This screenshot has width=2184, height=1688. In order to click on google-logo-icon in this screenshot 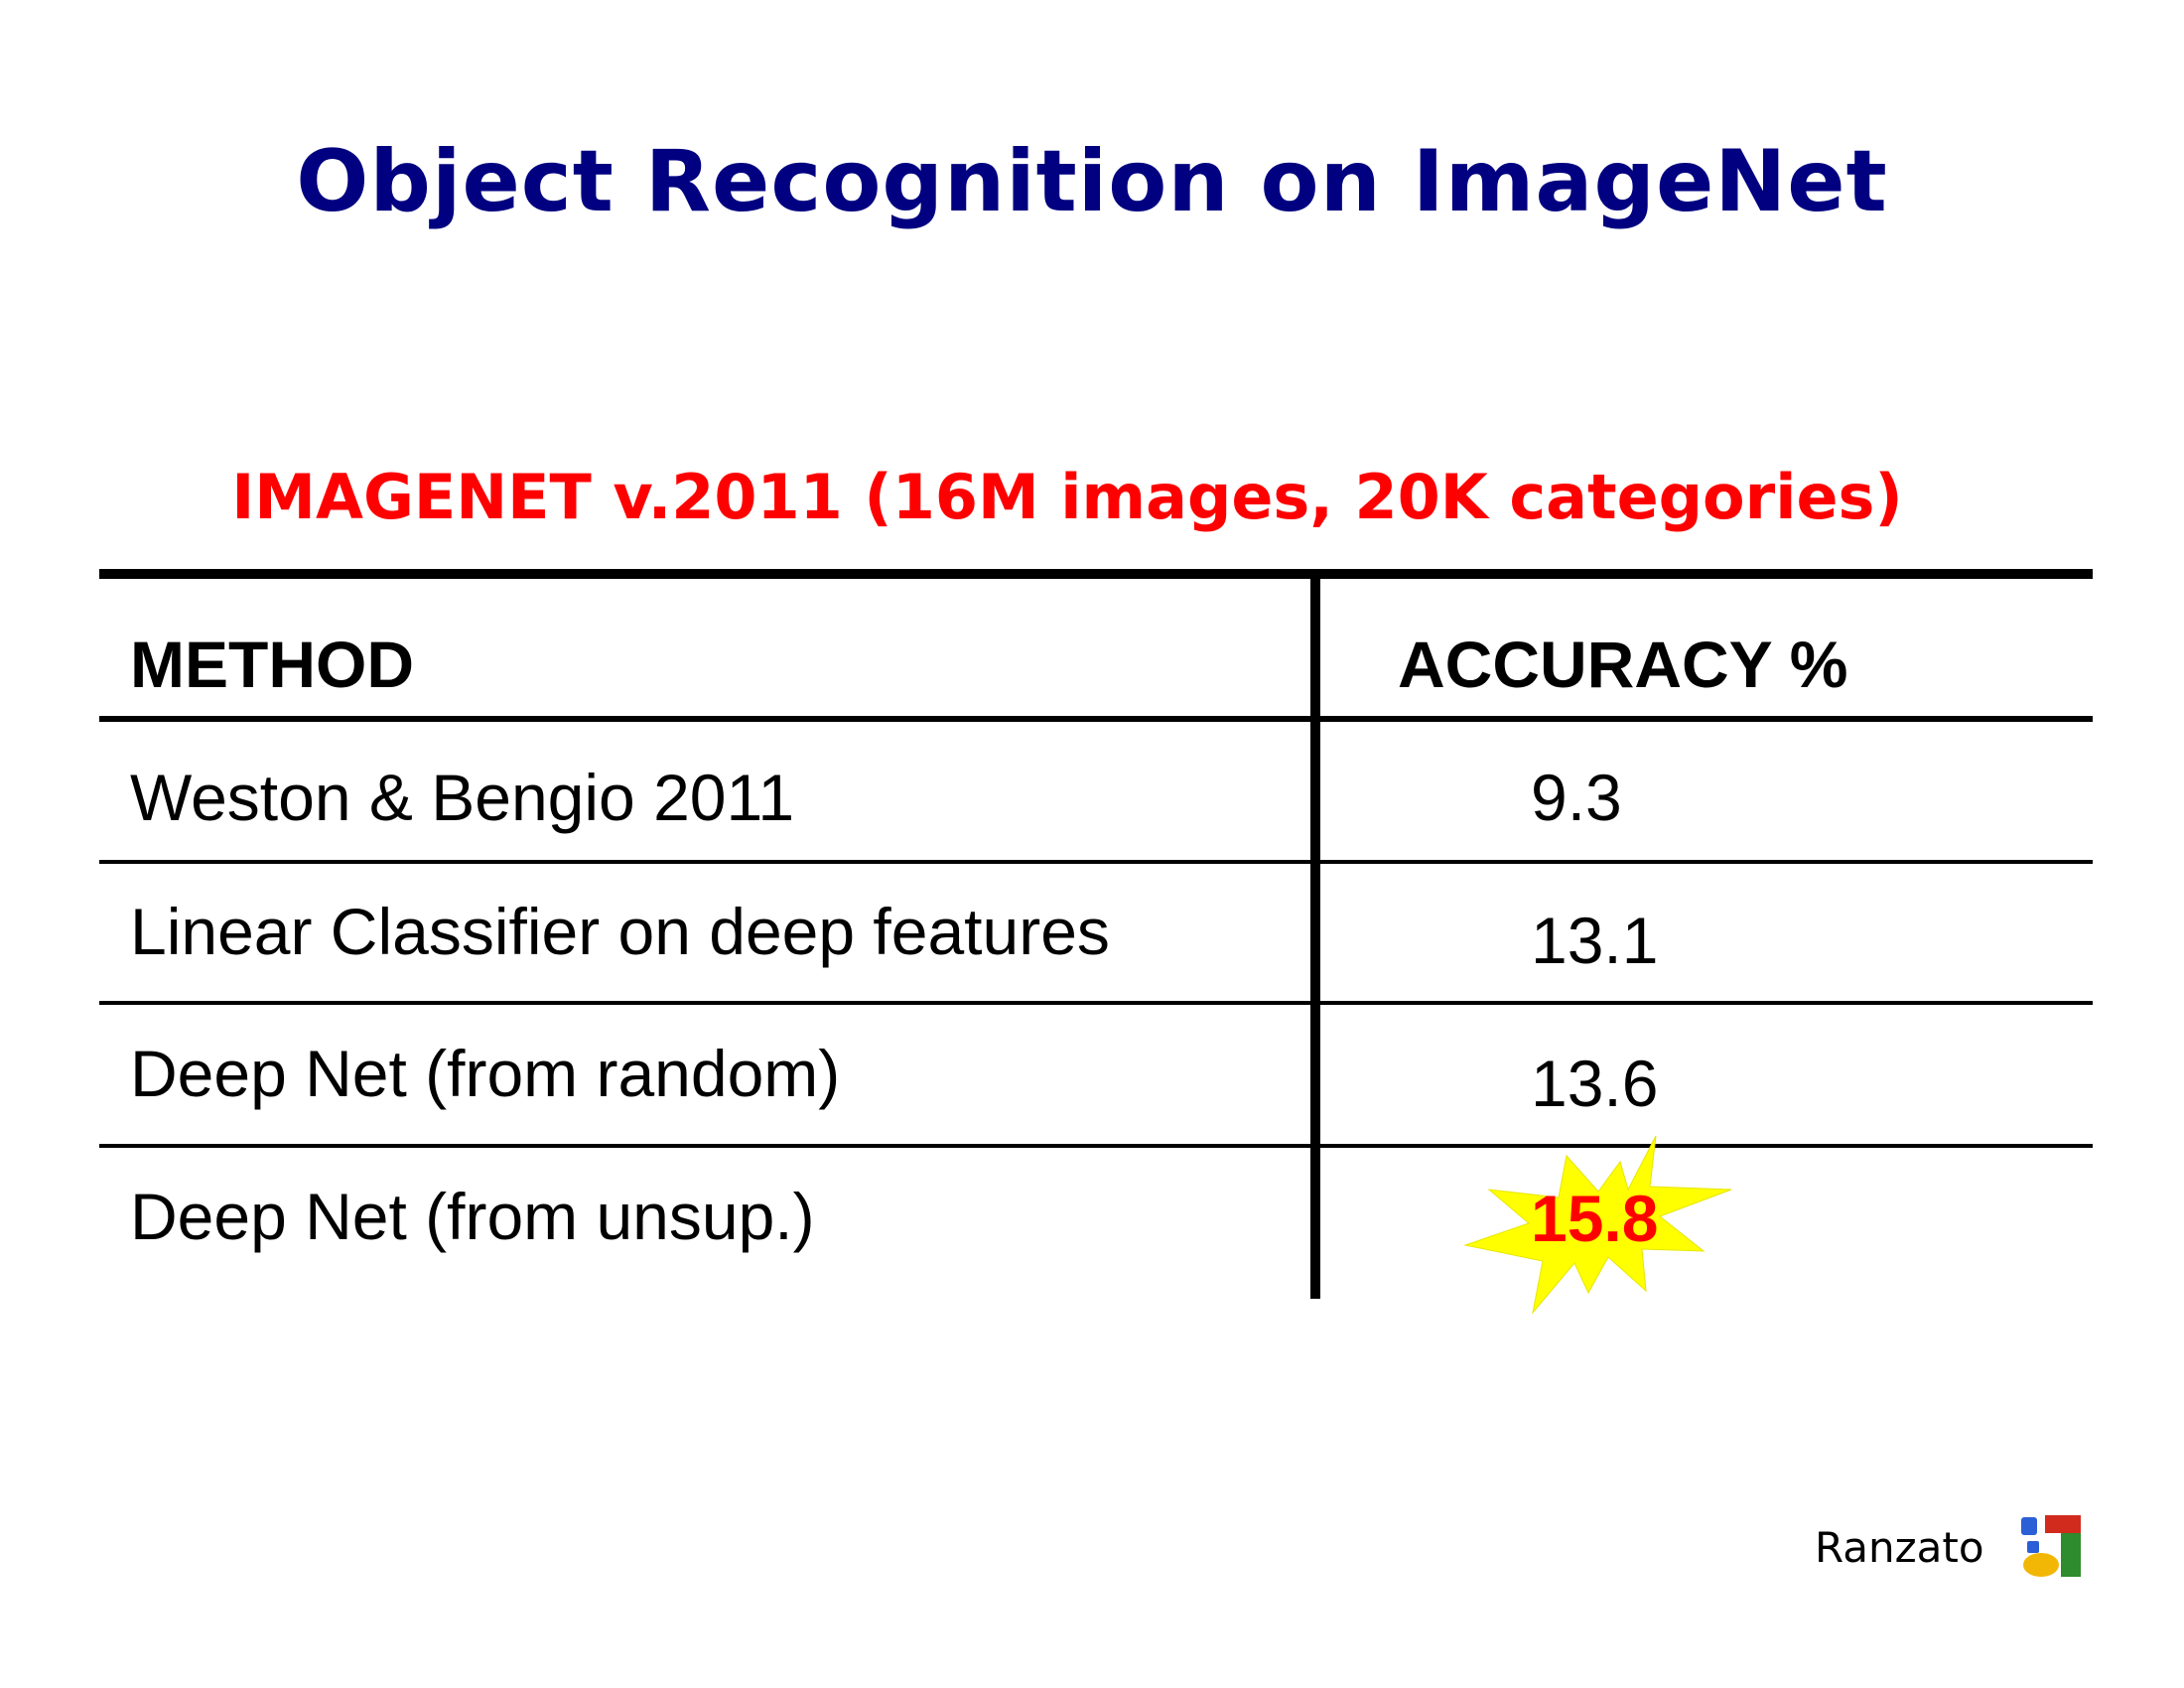, I will do `click(2051, 1546)`.